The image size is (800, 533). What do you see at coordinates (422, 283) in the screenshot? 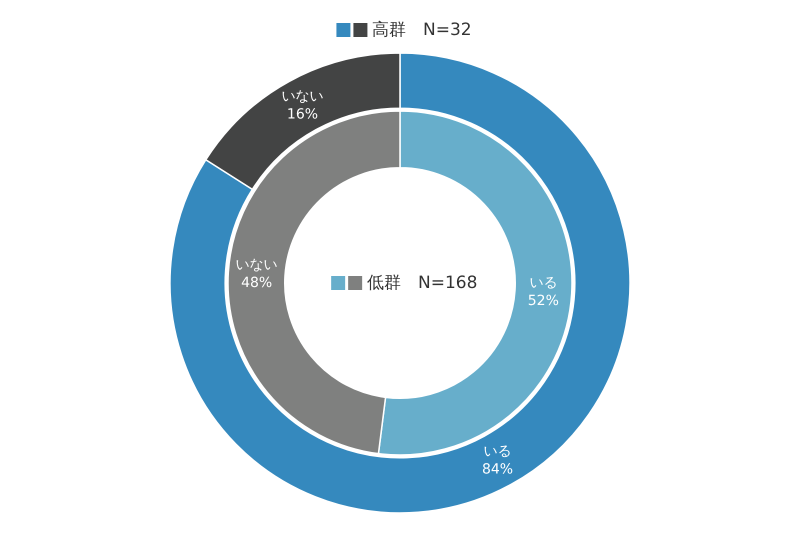
I see `legend-label: 低群 N=168` at bounding box center [422, 283].